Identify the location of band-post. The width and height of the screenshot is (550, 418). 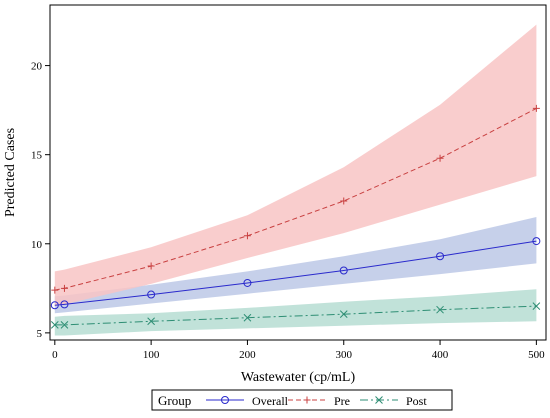
(295, 312).